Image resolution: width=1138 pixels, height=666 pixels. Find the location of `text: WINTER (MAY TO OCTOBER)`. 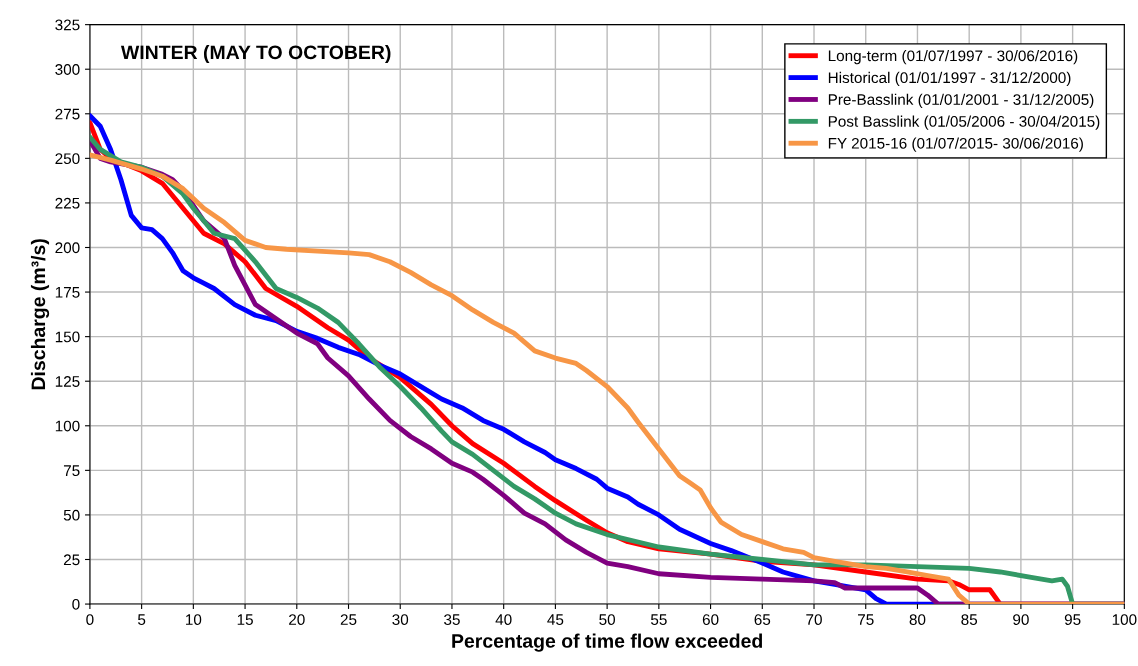

text: WINTER (MAY TO OCTOBER) is located at coordinates (255, 54).